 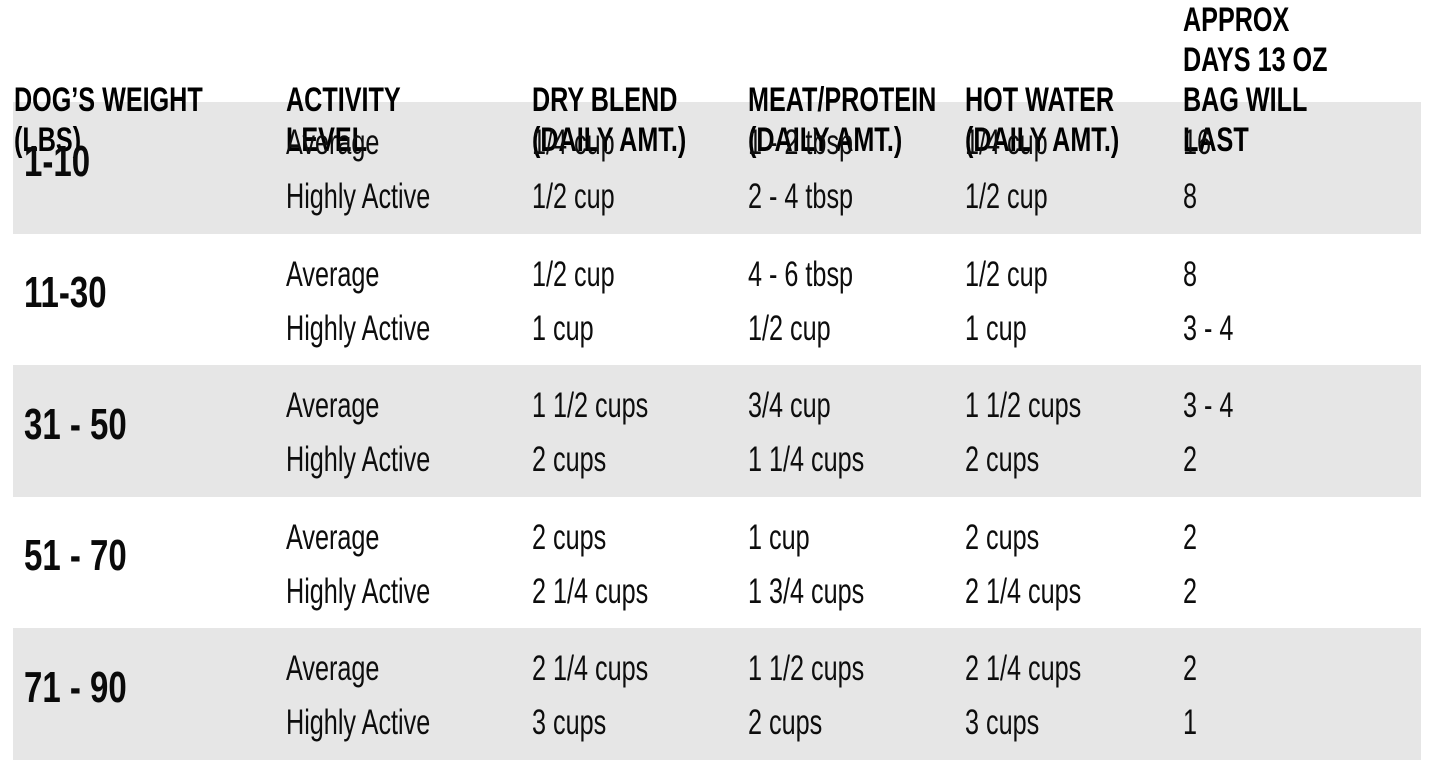 What do you see at coordinates (150, 563) in the screenshot?
I see `weight-range-cell: 51 - 70` at bounding box center [150, 563].